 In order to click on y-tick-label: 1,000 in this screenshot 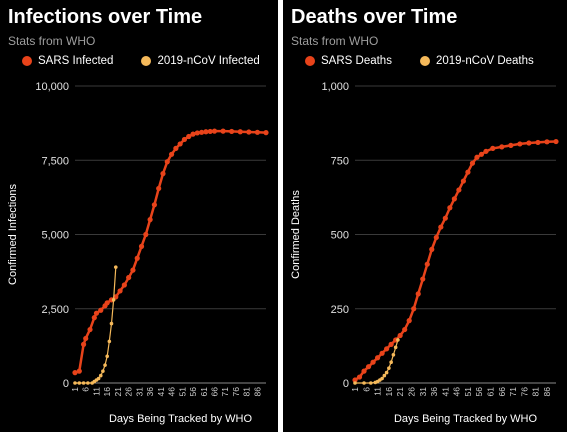, I will do `click(335, 87)`.